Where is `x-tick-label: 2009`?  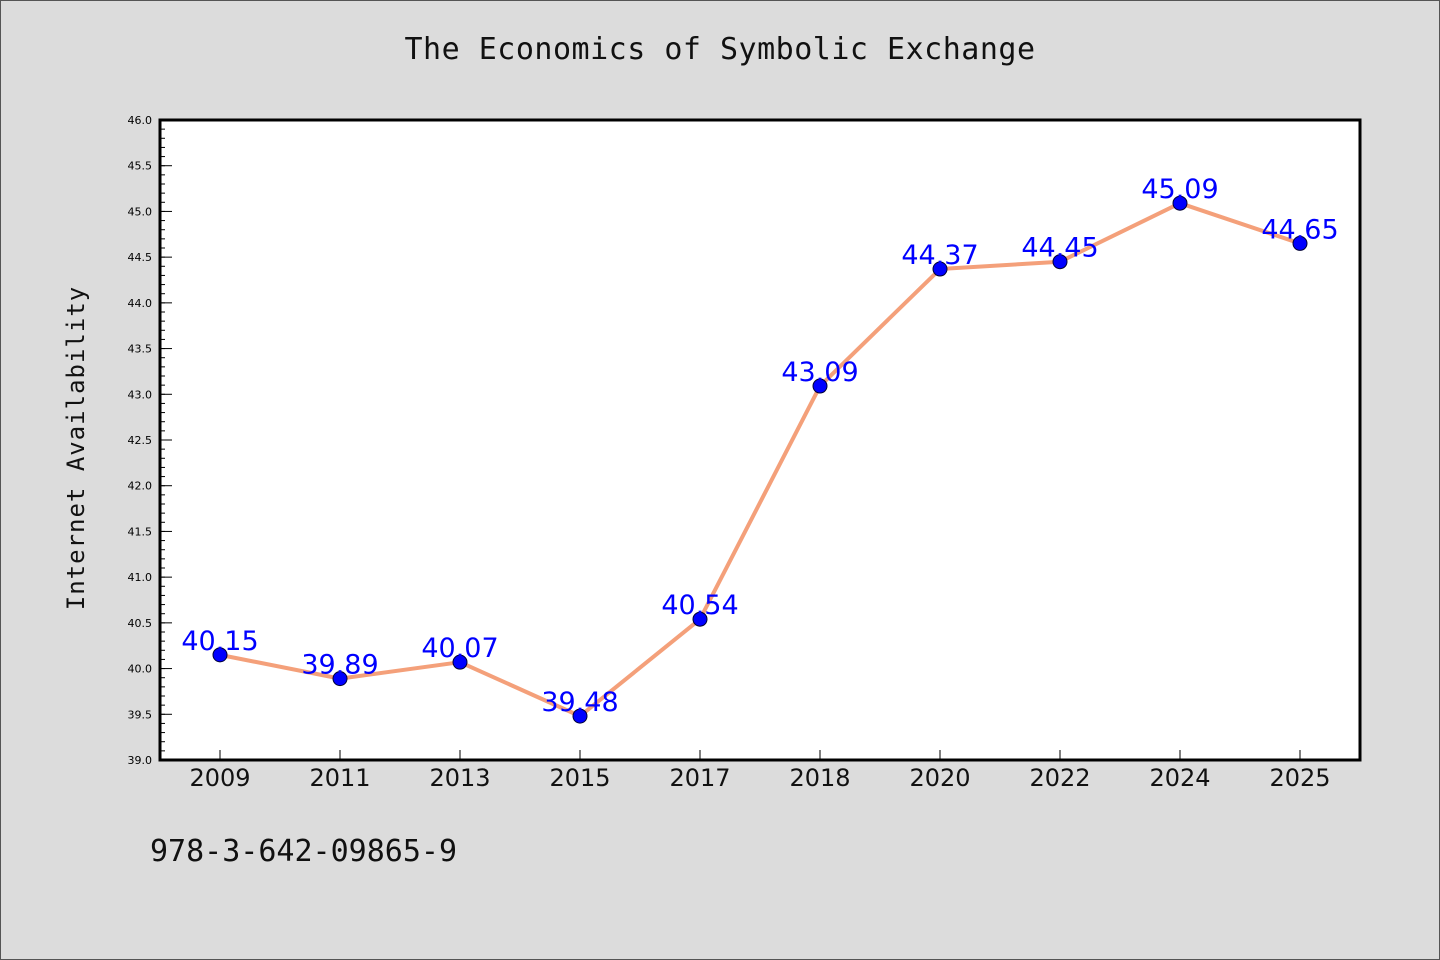
x-tick-label: 2009 is located at coordinates (219, 778).